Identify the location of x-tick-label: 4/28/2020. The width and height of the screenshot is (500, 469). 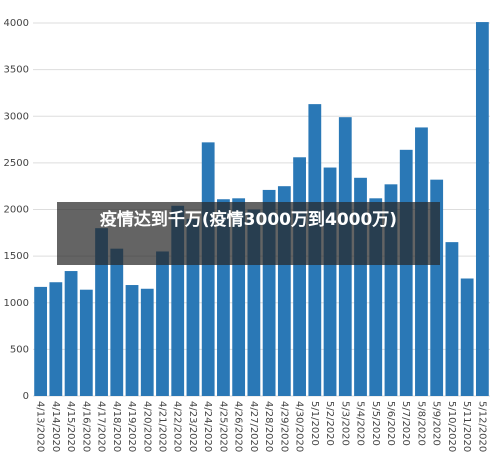
(268, 426).